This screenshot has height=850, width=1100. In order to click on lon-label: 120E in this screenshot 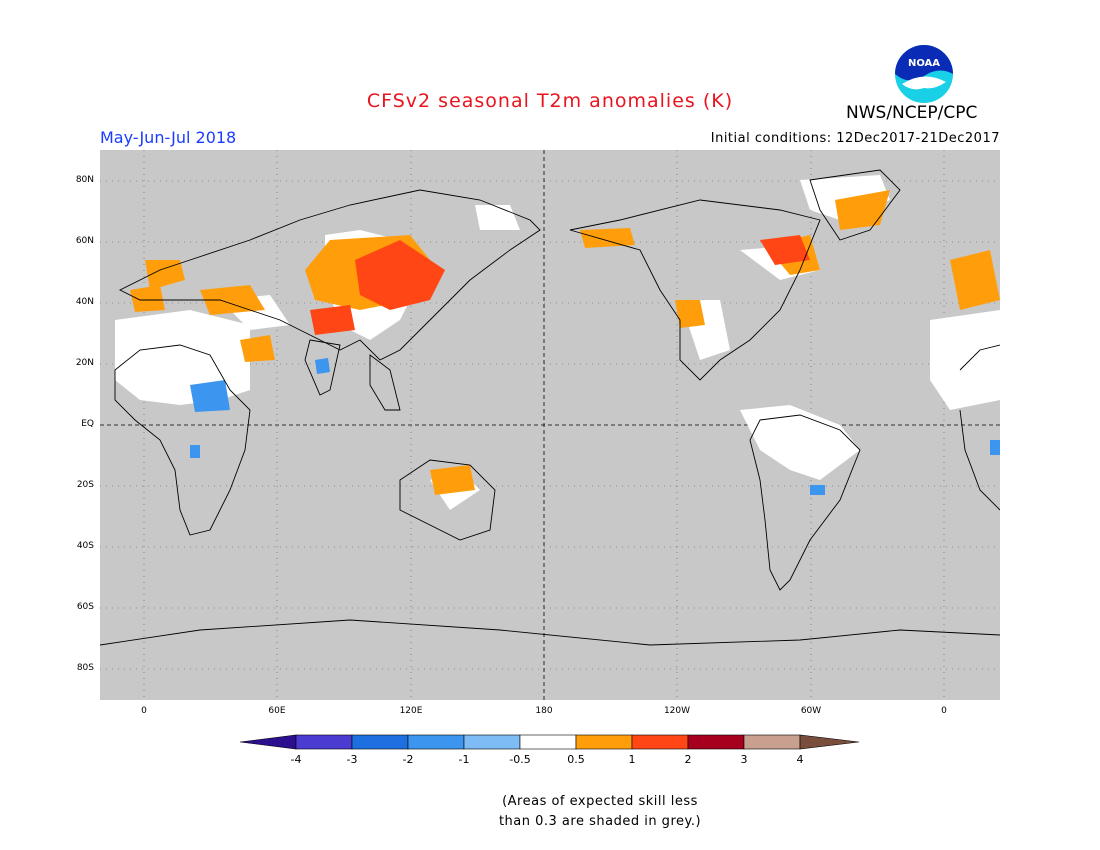, I will do `click(411, 711)`.